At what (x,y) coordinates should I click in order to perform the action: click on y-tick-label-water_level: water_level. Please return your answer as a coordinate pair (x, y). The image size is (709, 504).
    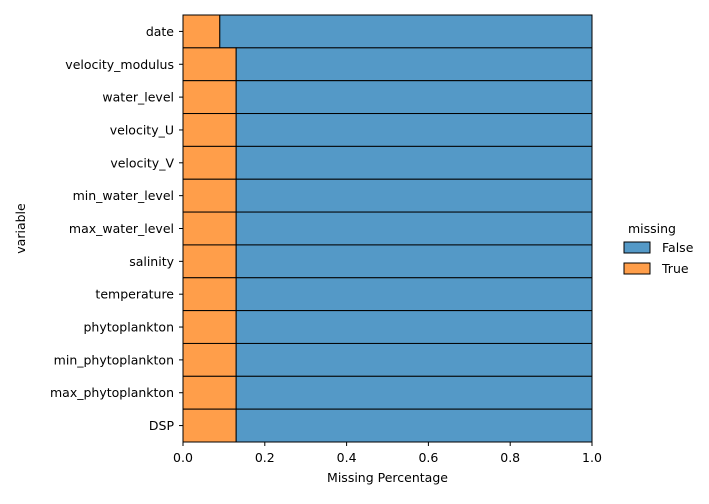
    Looking at the image, I should click on (138, 97).